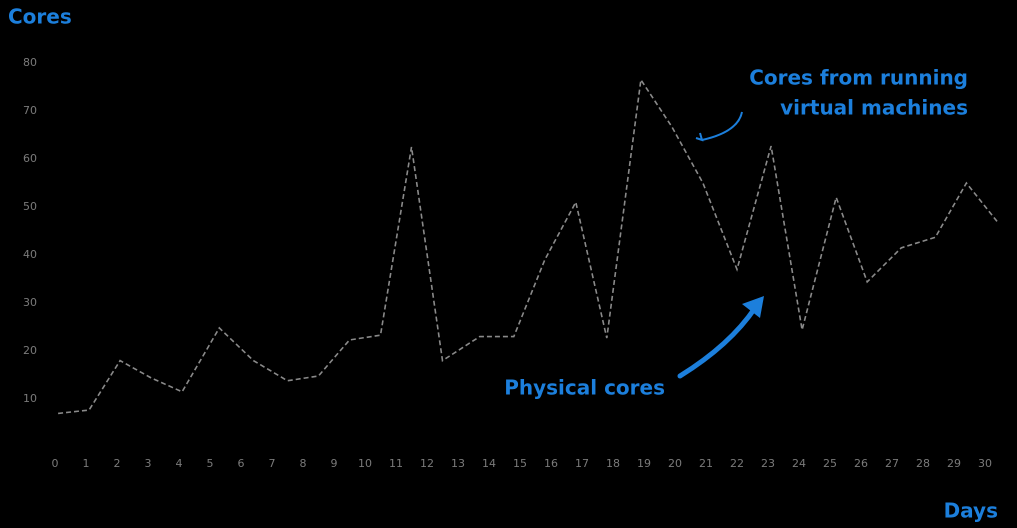 The height and width of the screenshot is (528, 1017). I want to click on x-tick-label: 6, so click(241, 463).